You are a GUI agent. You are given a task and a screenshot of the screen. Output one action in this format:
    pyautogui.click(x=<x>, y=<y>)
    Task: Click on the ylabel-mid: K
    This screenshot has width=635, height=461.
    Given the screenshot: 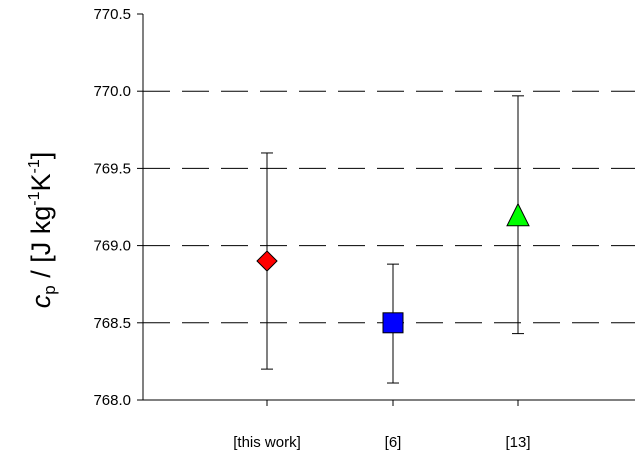 What is the action you would take?
    pyautogui.click(x=41, y=183)
    